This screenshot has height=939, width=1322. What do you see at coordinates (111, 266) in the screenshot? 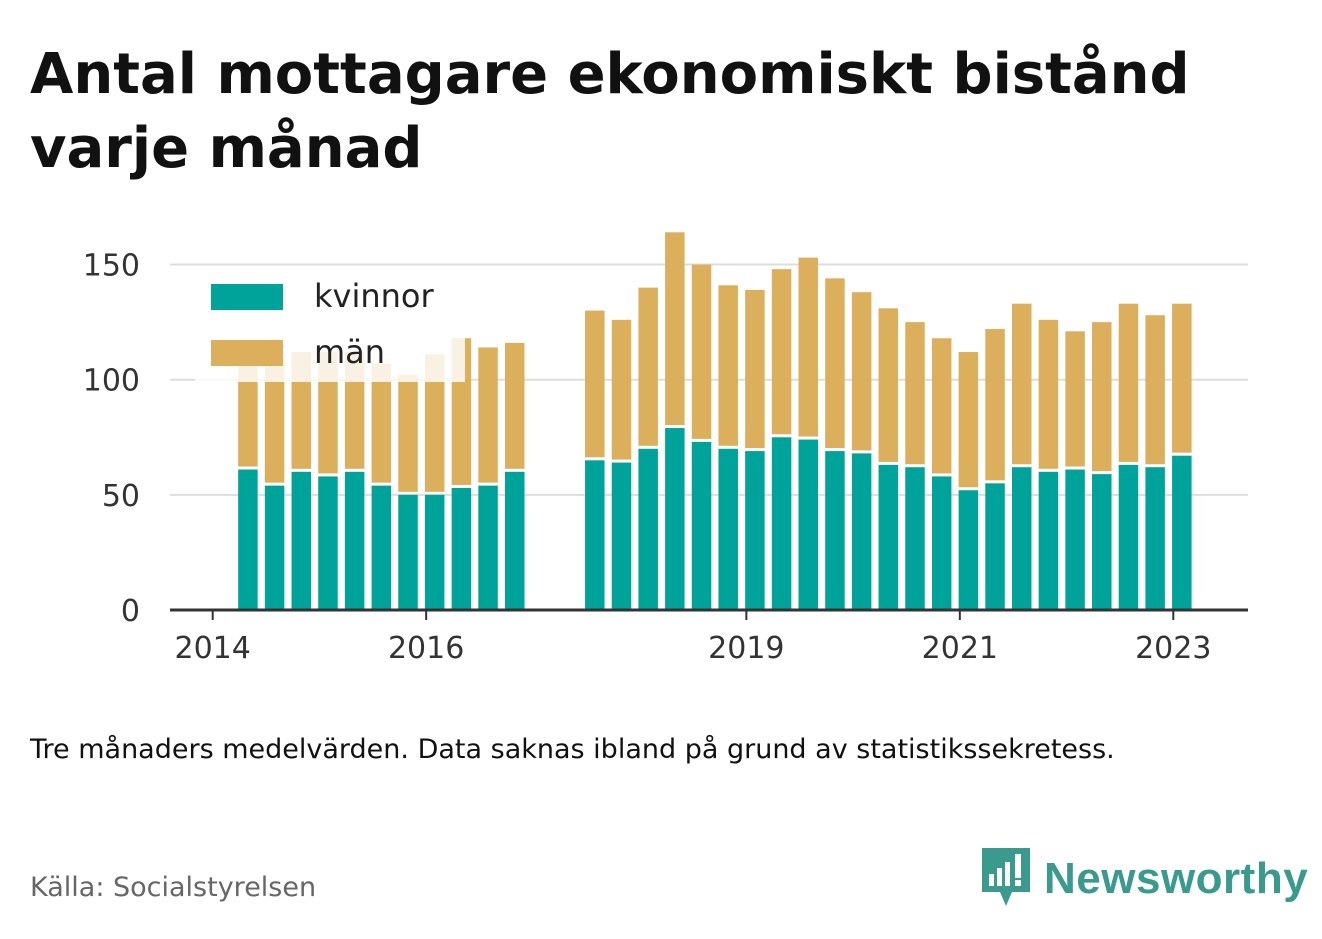
I see `y-tick-label: 150` at bounding box center [111, 266].